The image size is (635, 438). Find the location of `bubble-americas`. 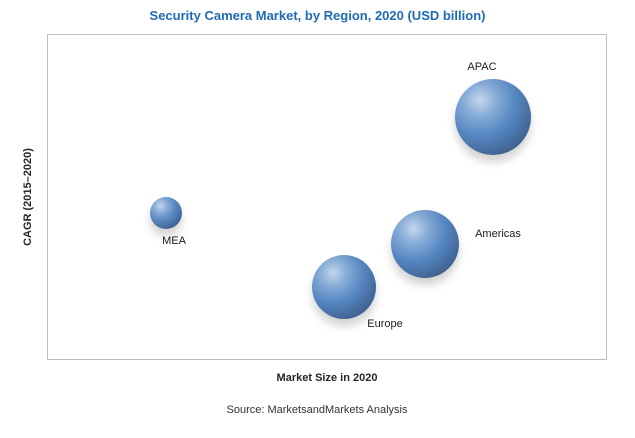

bubble-americas is located at coordinates (425, 244).